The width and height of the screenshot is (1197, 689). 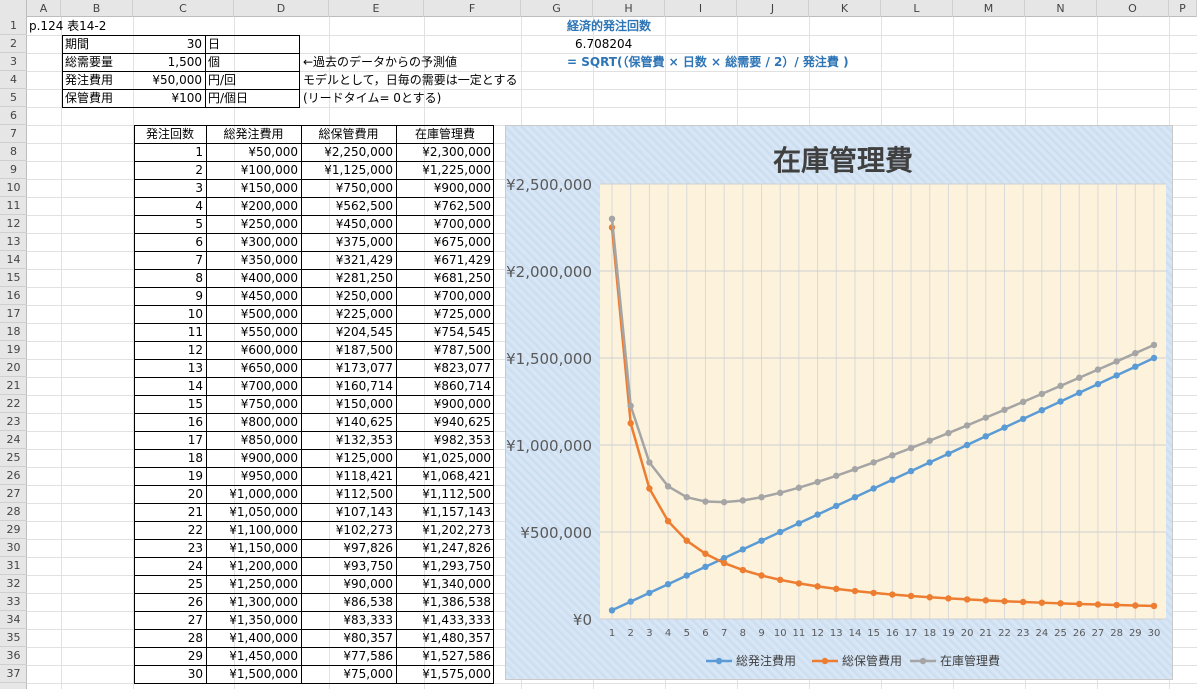 I want to click on row-header-2: 2, so click(x=13, y=44).